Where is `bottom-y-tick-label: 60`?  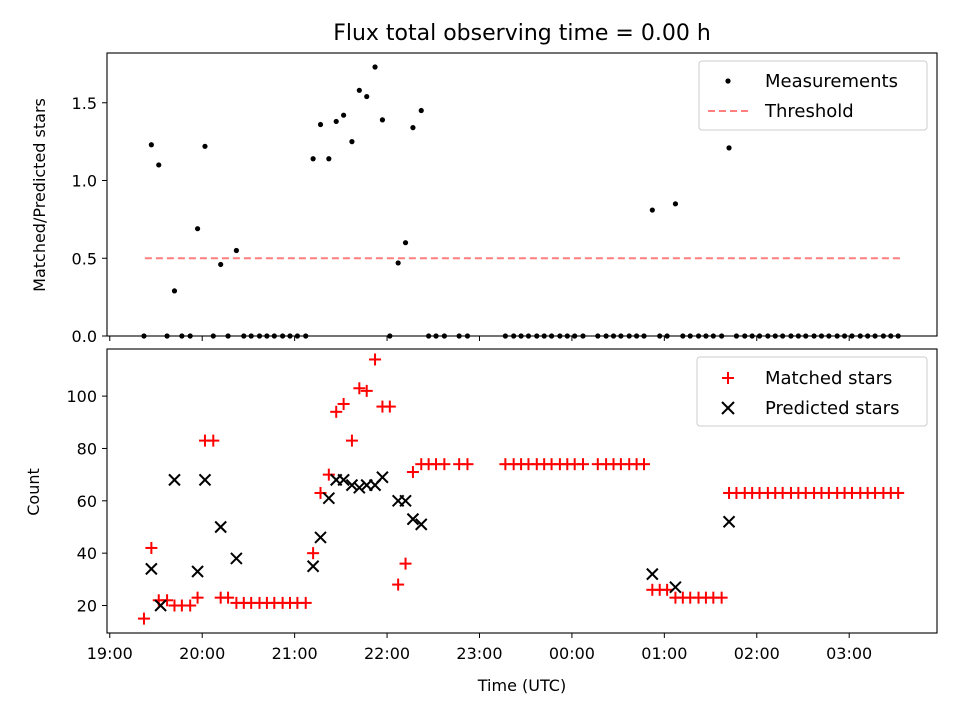 bottom-y-tick-label: 60 is located at coordinates (87, 501).